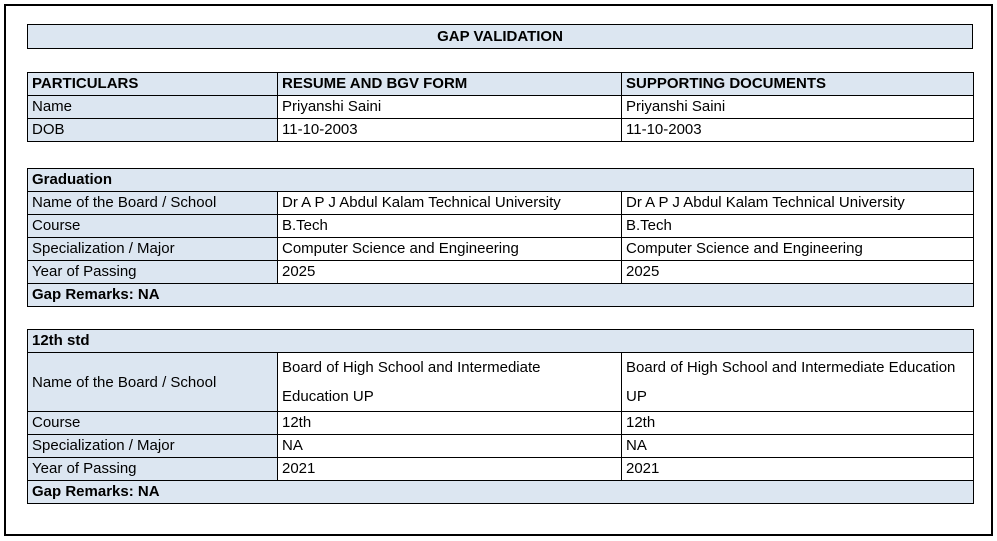  Describe the element at coordinates (152, 130) in the screenshot. I see `row-label-cell: DOB` at that location.